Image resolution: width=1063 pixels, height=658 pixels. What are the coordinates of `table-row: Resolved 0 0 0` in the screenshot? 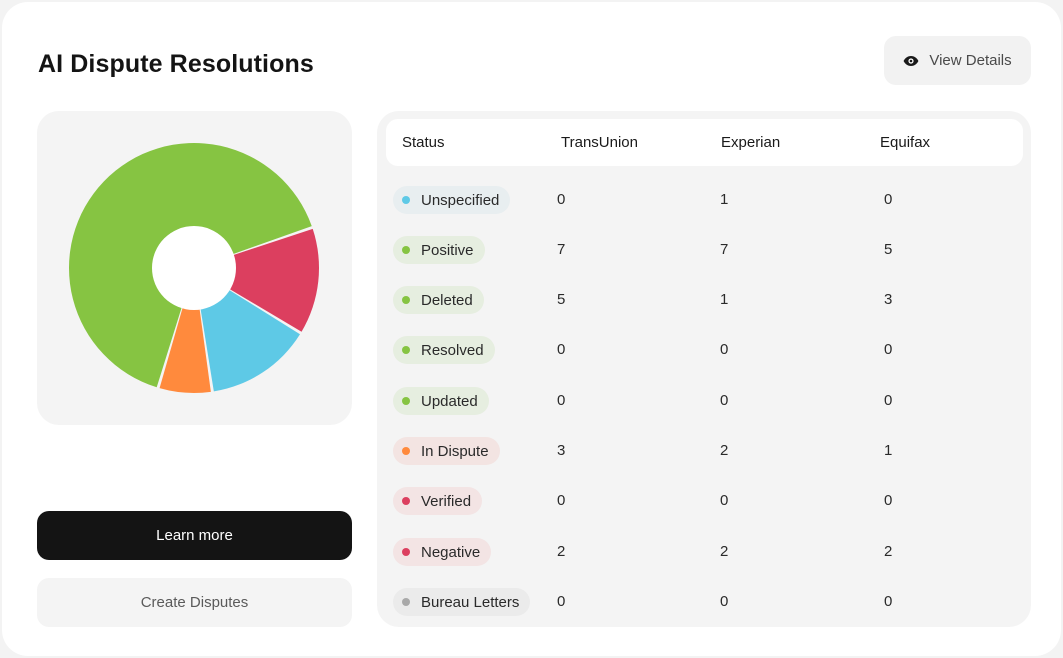 It's located at (704, 351).